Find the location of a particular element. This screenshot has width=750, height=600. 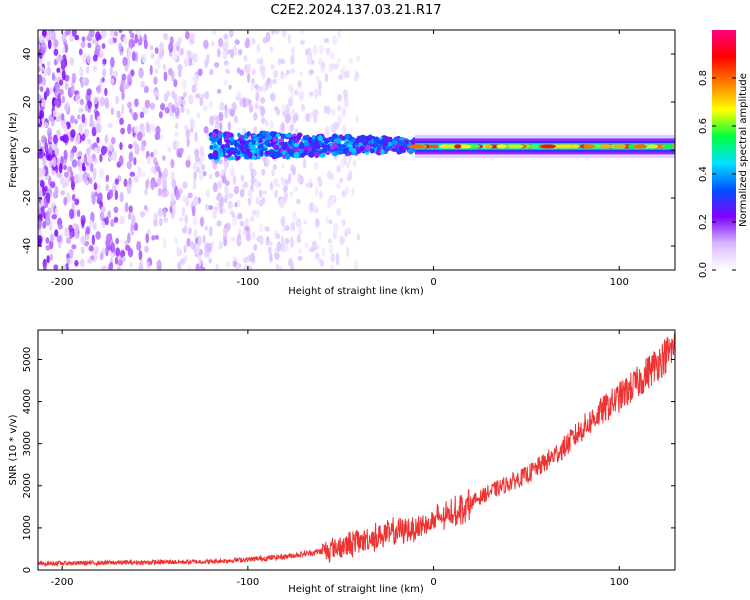

snr-x-tick-label: -100 is located at coordinates (248, 582).